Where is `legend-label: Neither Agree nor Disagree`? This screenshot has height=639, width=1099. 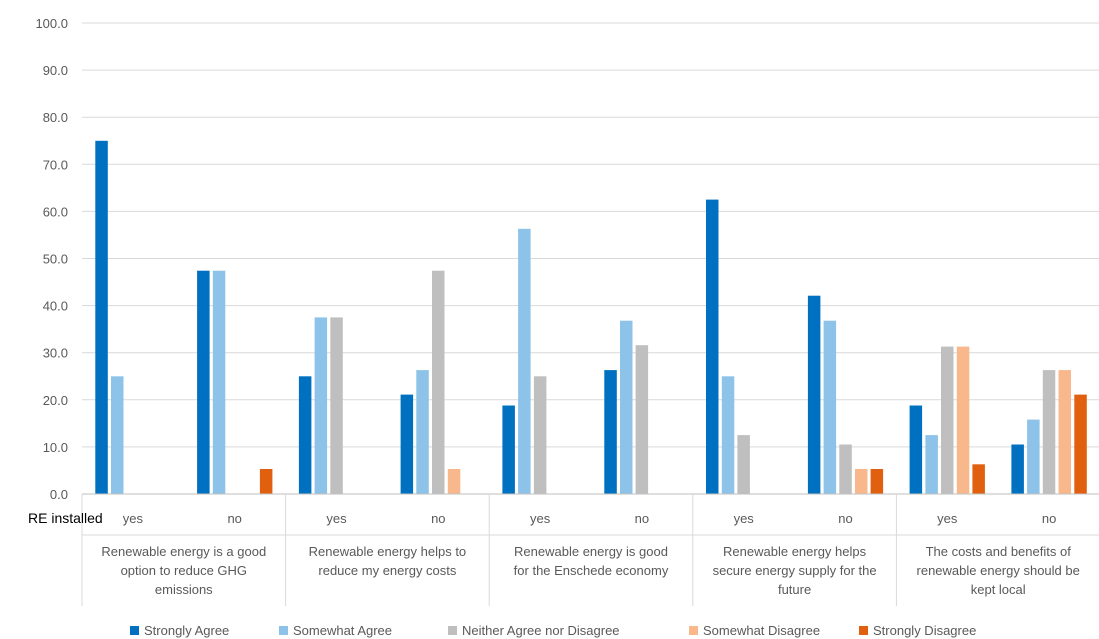 legend-label: Neither Agree nor Disagree is located at coordinates (541, 630).